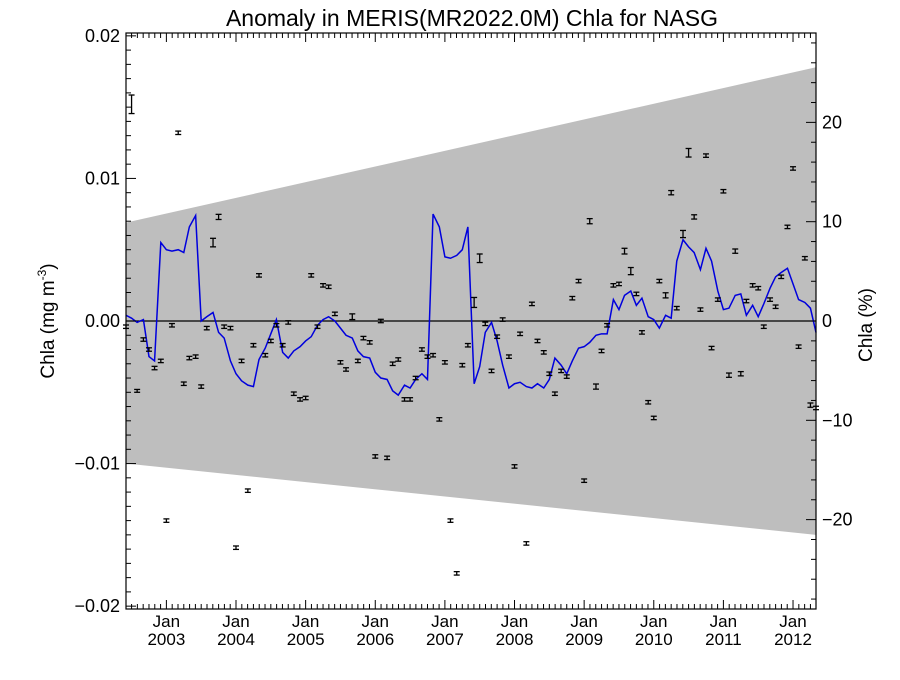 The width and height of the screenshot is (900, 680). What do you see at coordinates (723, 639) in the screenshot?
I see `x-tick-label-year: 2011` at bounding box center [723, 639].